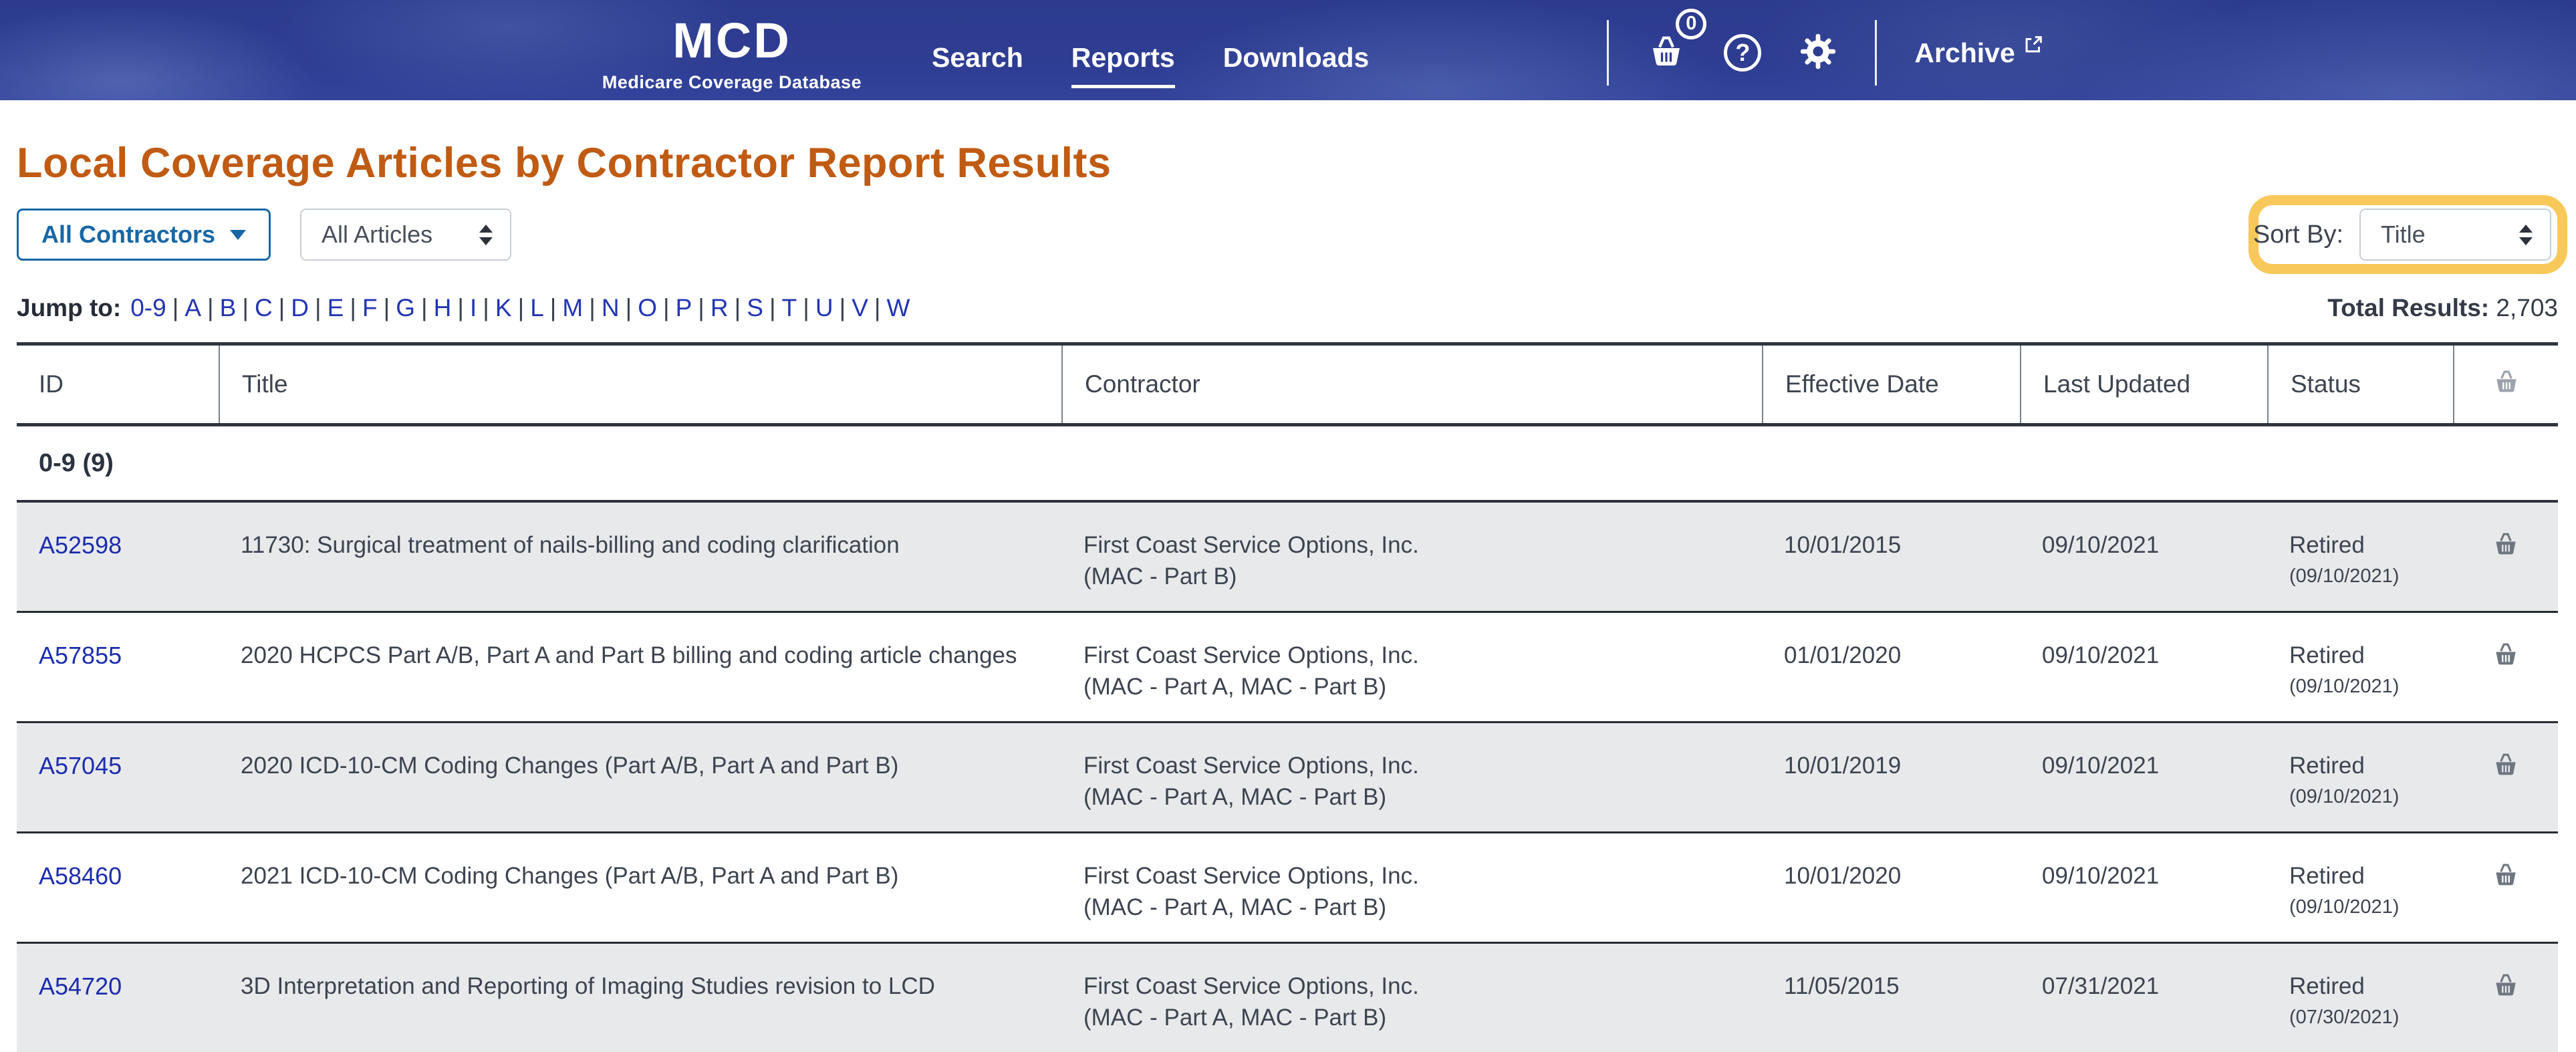 This screenshot has height=1052, width=2576. What do you see at coordinates (789, 308) in the screenshot?
I see `jump-link-T: T` at bounding box center [789, 308].